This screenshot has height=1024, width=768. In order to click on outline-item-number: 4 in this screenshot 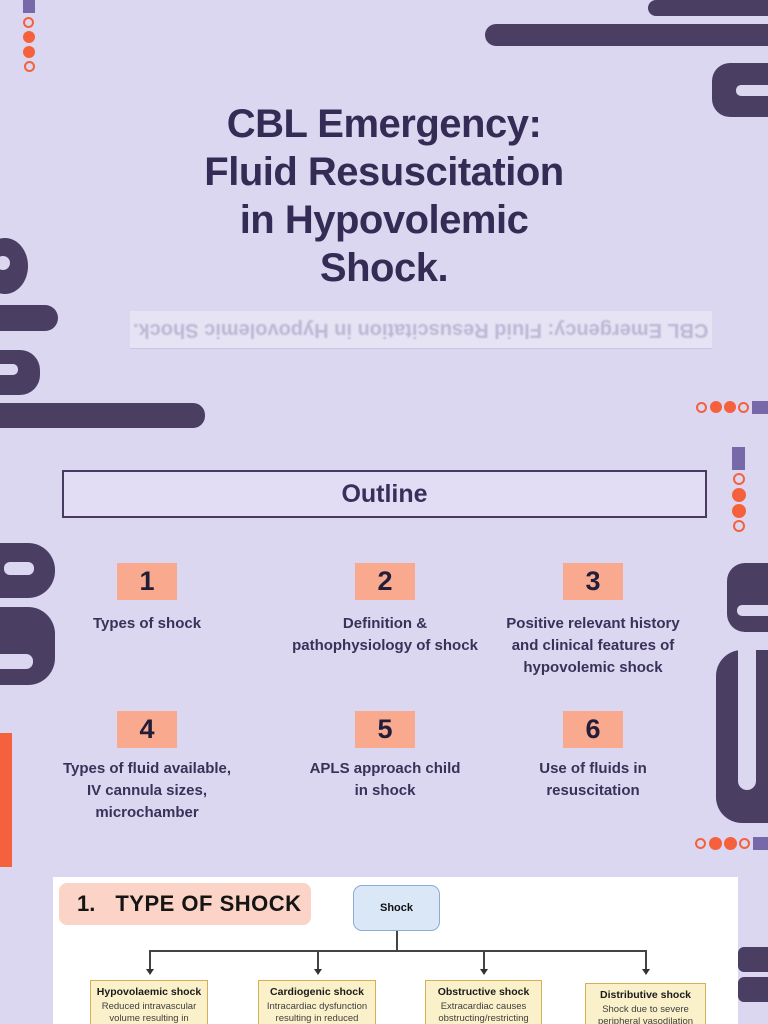, I will do `click(147, 729)`.